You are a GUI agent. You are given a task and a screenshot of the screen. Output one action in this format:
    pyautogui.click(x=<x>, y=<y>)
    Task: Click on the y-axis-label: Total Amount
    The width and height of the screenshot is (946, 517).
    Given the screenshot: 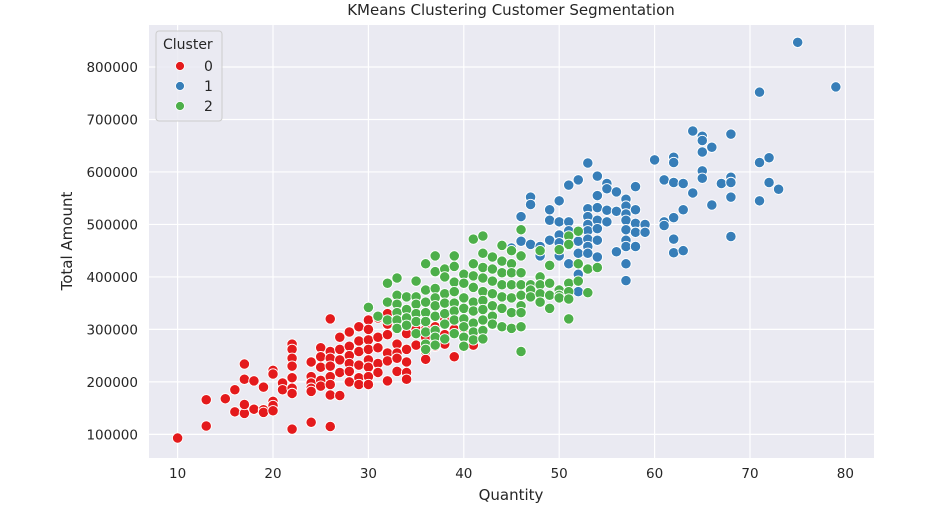 What is the action you would take?
    pyautogui.click(x=67, y=242)
    